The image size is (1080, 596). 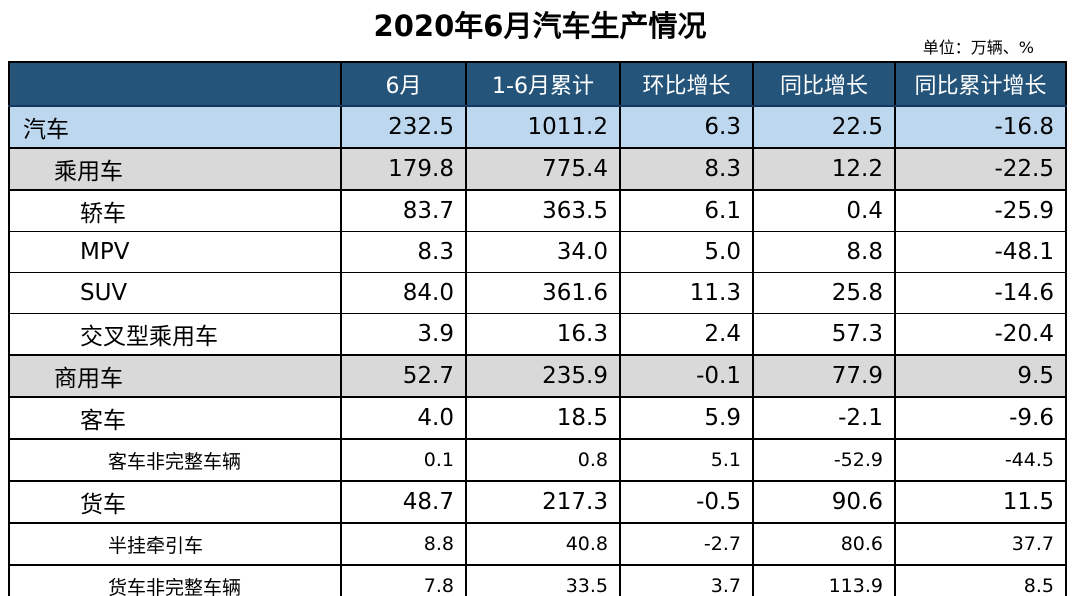 I want to click on cell-value: -0.1, so click(x=686, y=376).